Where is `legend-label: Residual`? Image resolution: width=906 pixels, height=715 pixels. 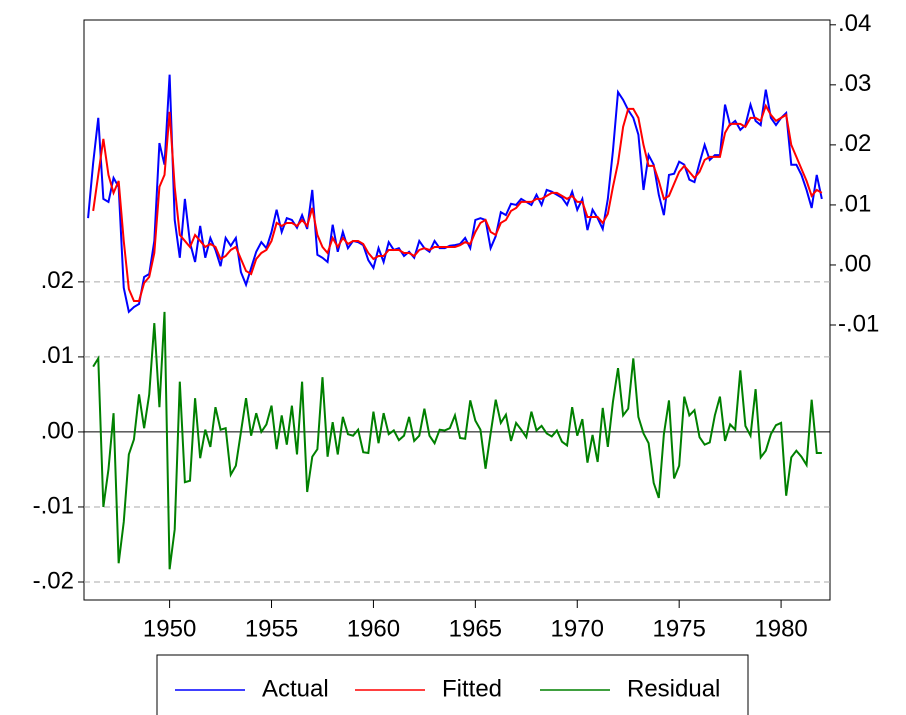
legend-label: Residual is located at coordinates (673, 688).